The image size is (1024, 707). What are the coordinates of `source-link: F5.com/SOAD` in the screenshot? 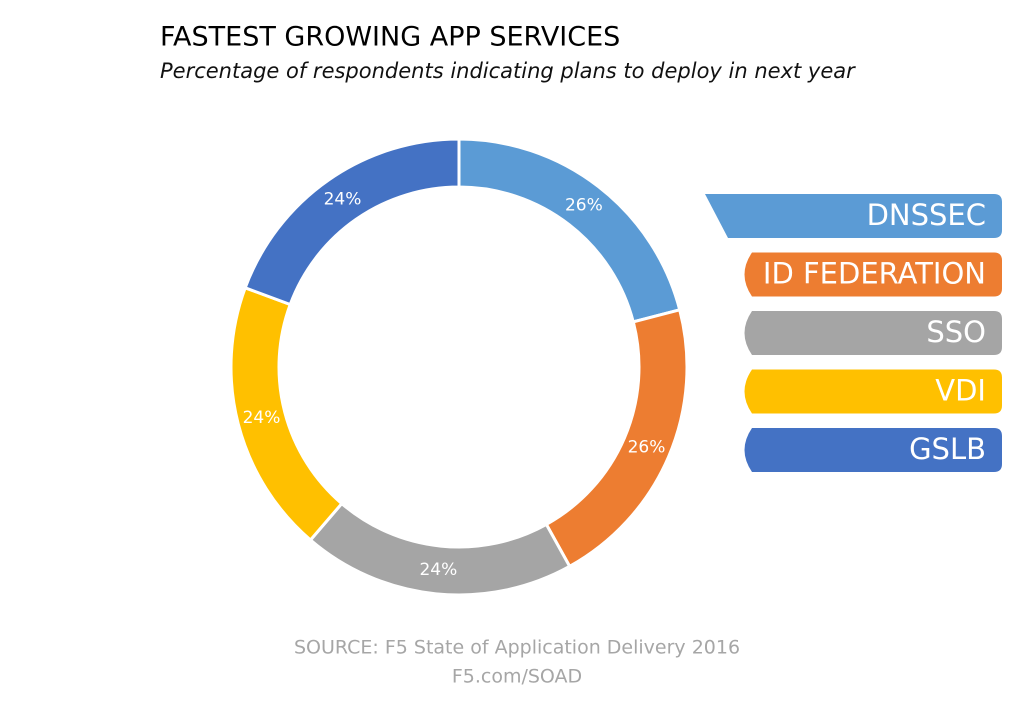 It's located at (517, 677).